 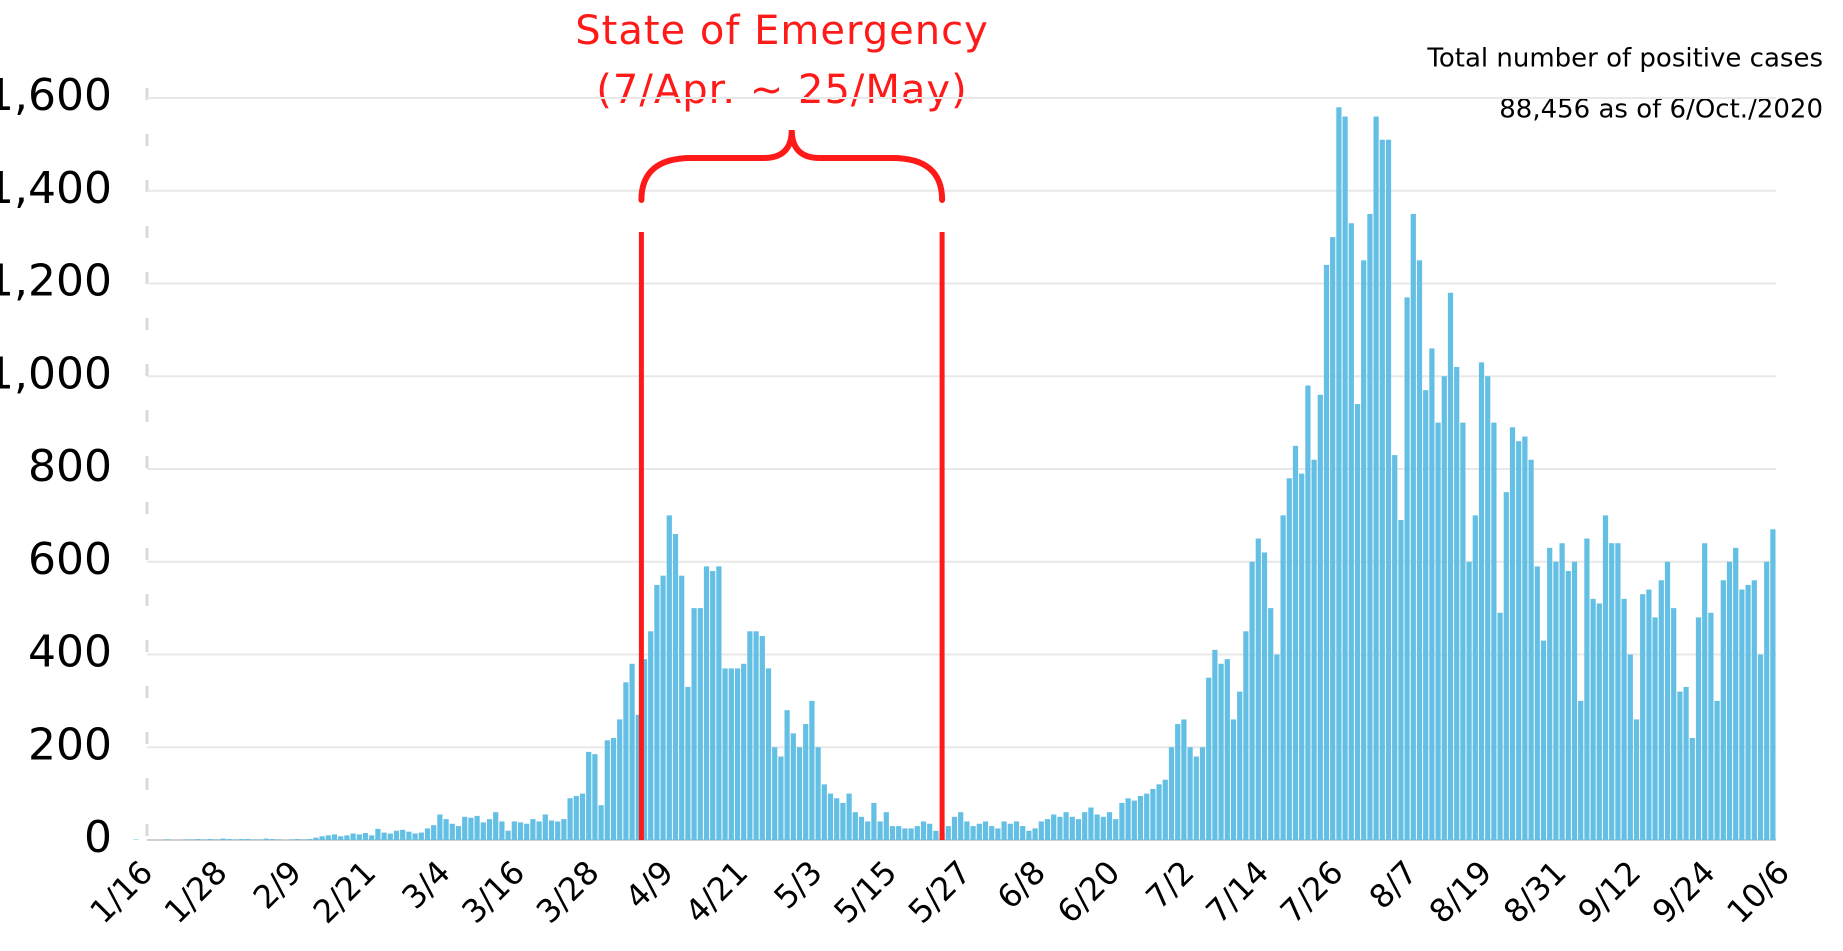 I want to click on x-tick-label: 9/24, so click(x=1684, y=892).